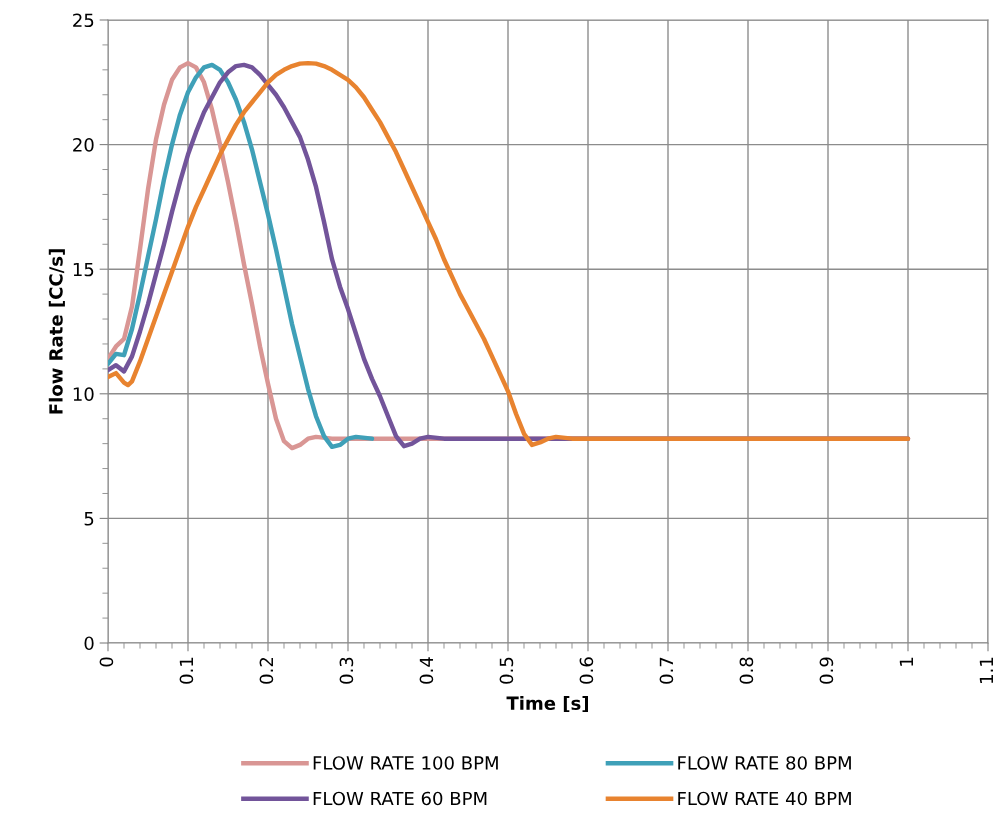 The width and height of the screenshot is (1002, 835). I want to click on y-axis-title: Flow Rate [CC/s], so click(56, 331).